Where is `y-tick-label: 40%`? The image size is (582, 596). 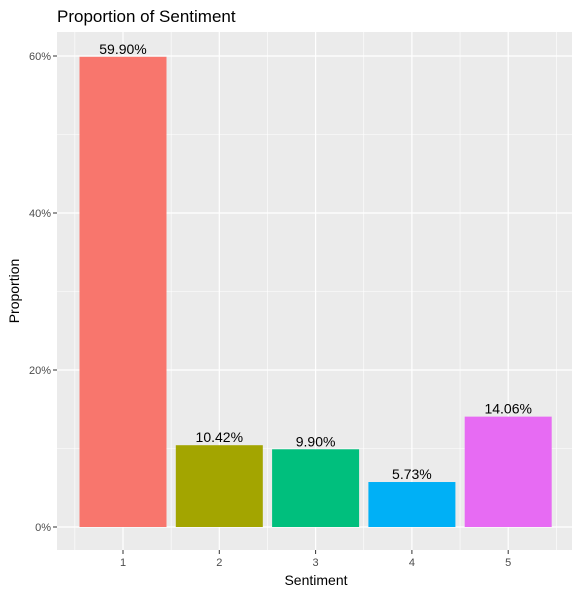 y-tick-label: 40% is located at coordinates (40, 214).